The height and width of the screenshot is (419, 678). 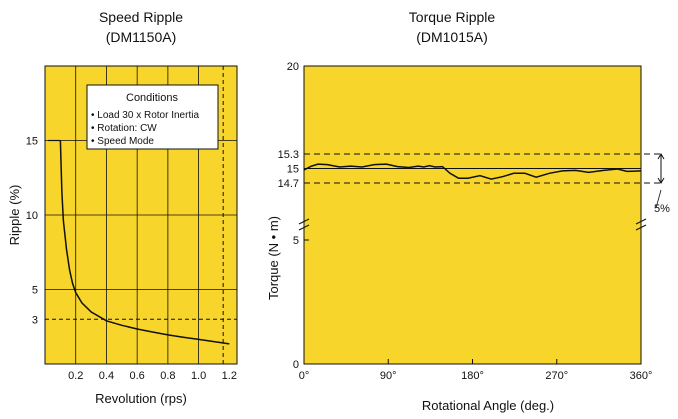 I want to click on torque-band-arrow-bottom, so click(x=661, y=180).